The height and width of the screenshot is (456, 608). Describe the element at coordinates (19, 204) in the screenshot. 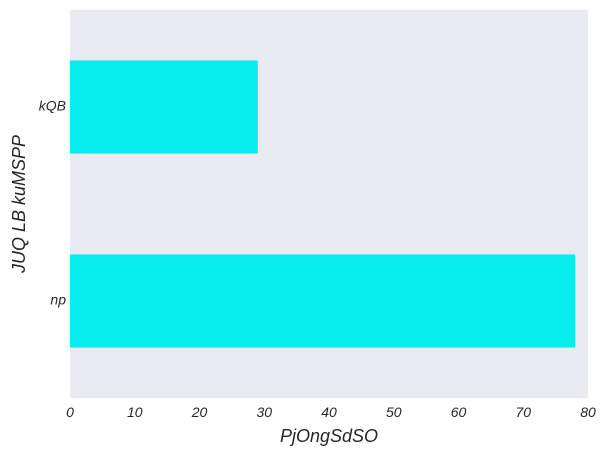

I see `y-axis-label: JUQ LB kuMSPP` at that location.